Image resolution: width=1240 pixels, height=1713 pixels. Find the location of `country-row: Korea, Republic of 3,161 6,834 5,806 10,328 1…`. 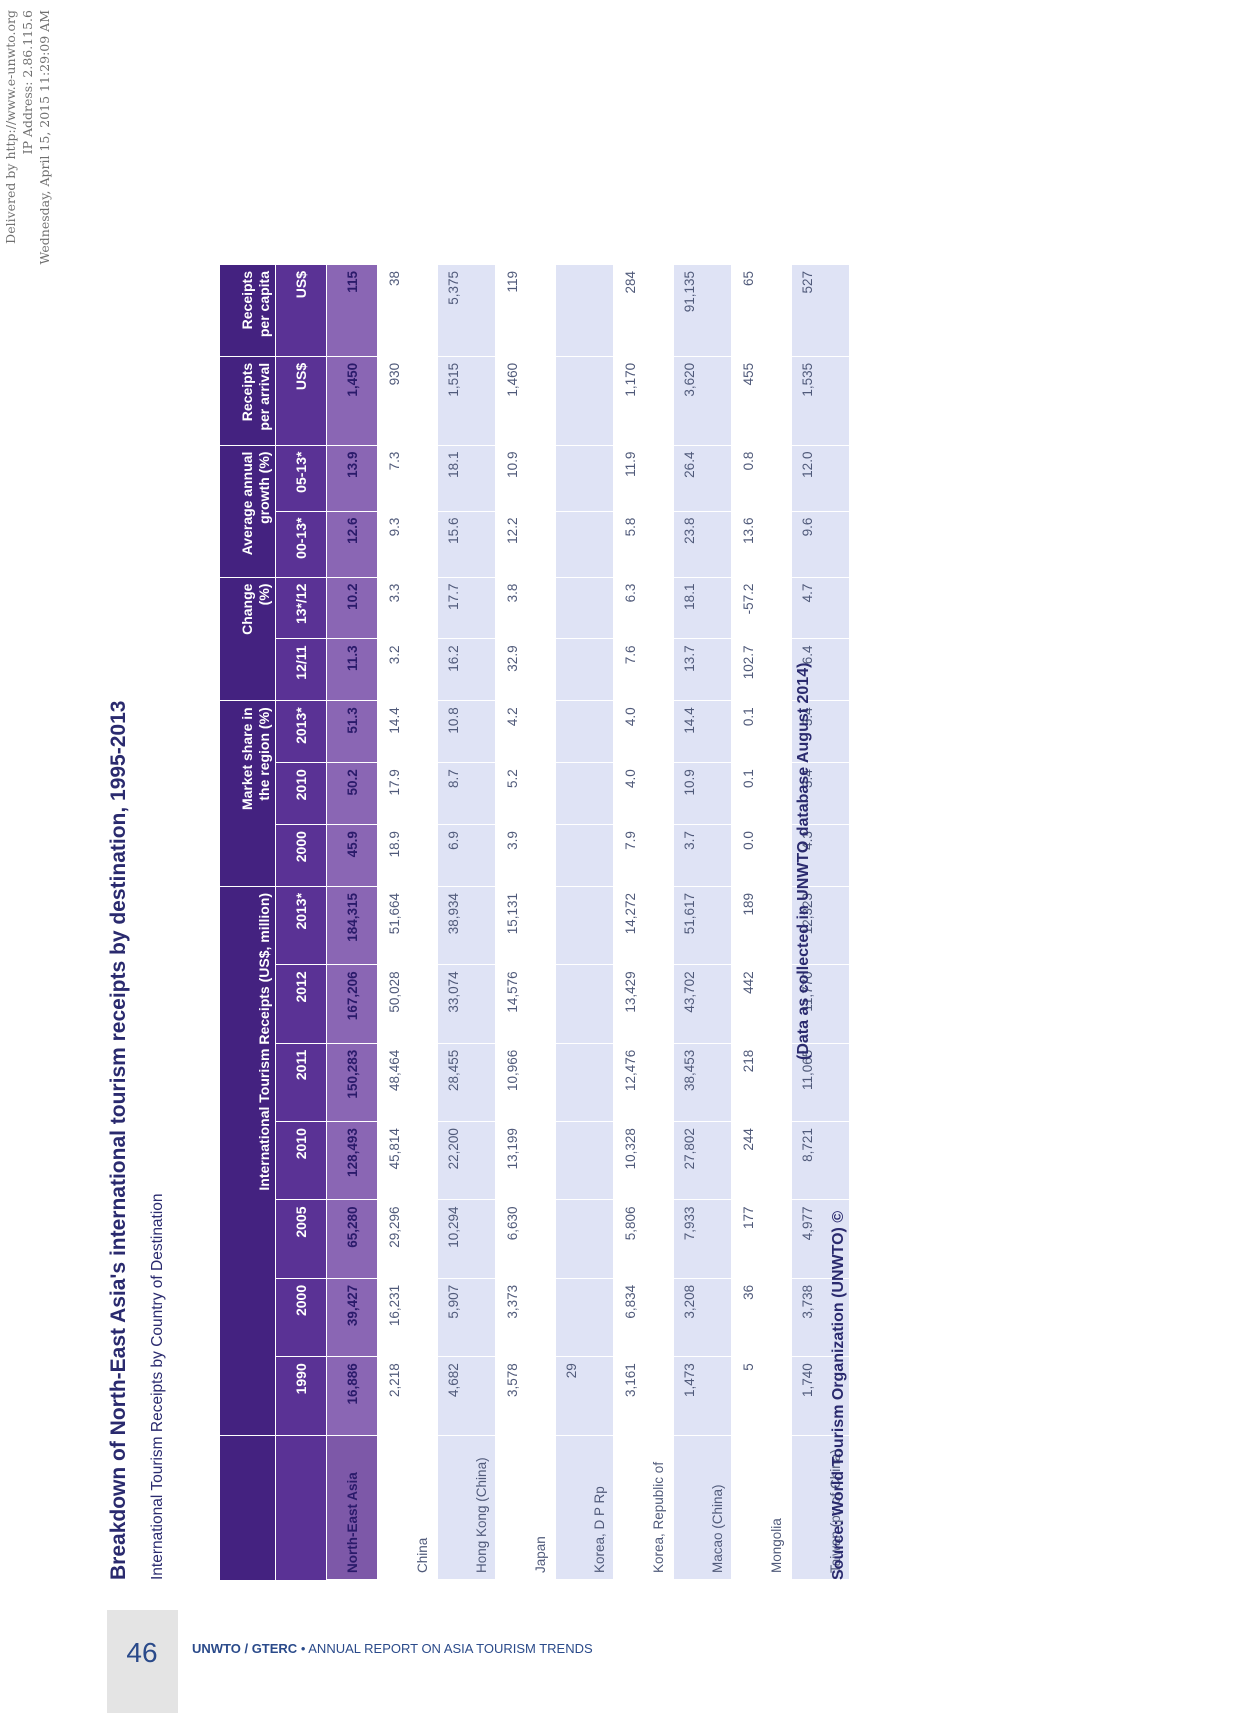

country-row: Korea, Republic of 3,161 6,834 5,806 10,328 1… is located at coordinates (642, 922).